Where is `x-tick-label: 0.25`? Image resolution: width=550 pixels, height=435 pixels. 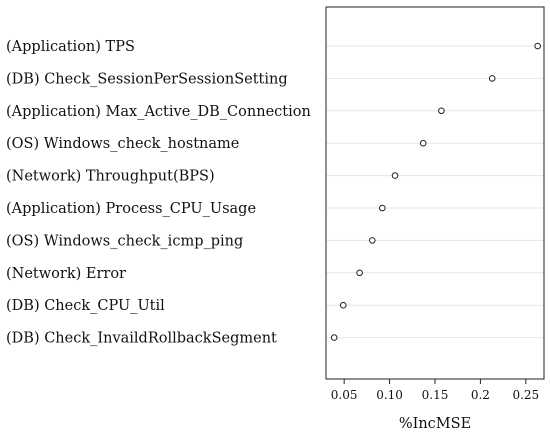
x-tick-label: 0.25 is located at coordinates (525, 395).